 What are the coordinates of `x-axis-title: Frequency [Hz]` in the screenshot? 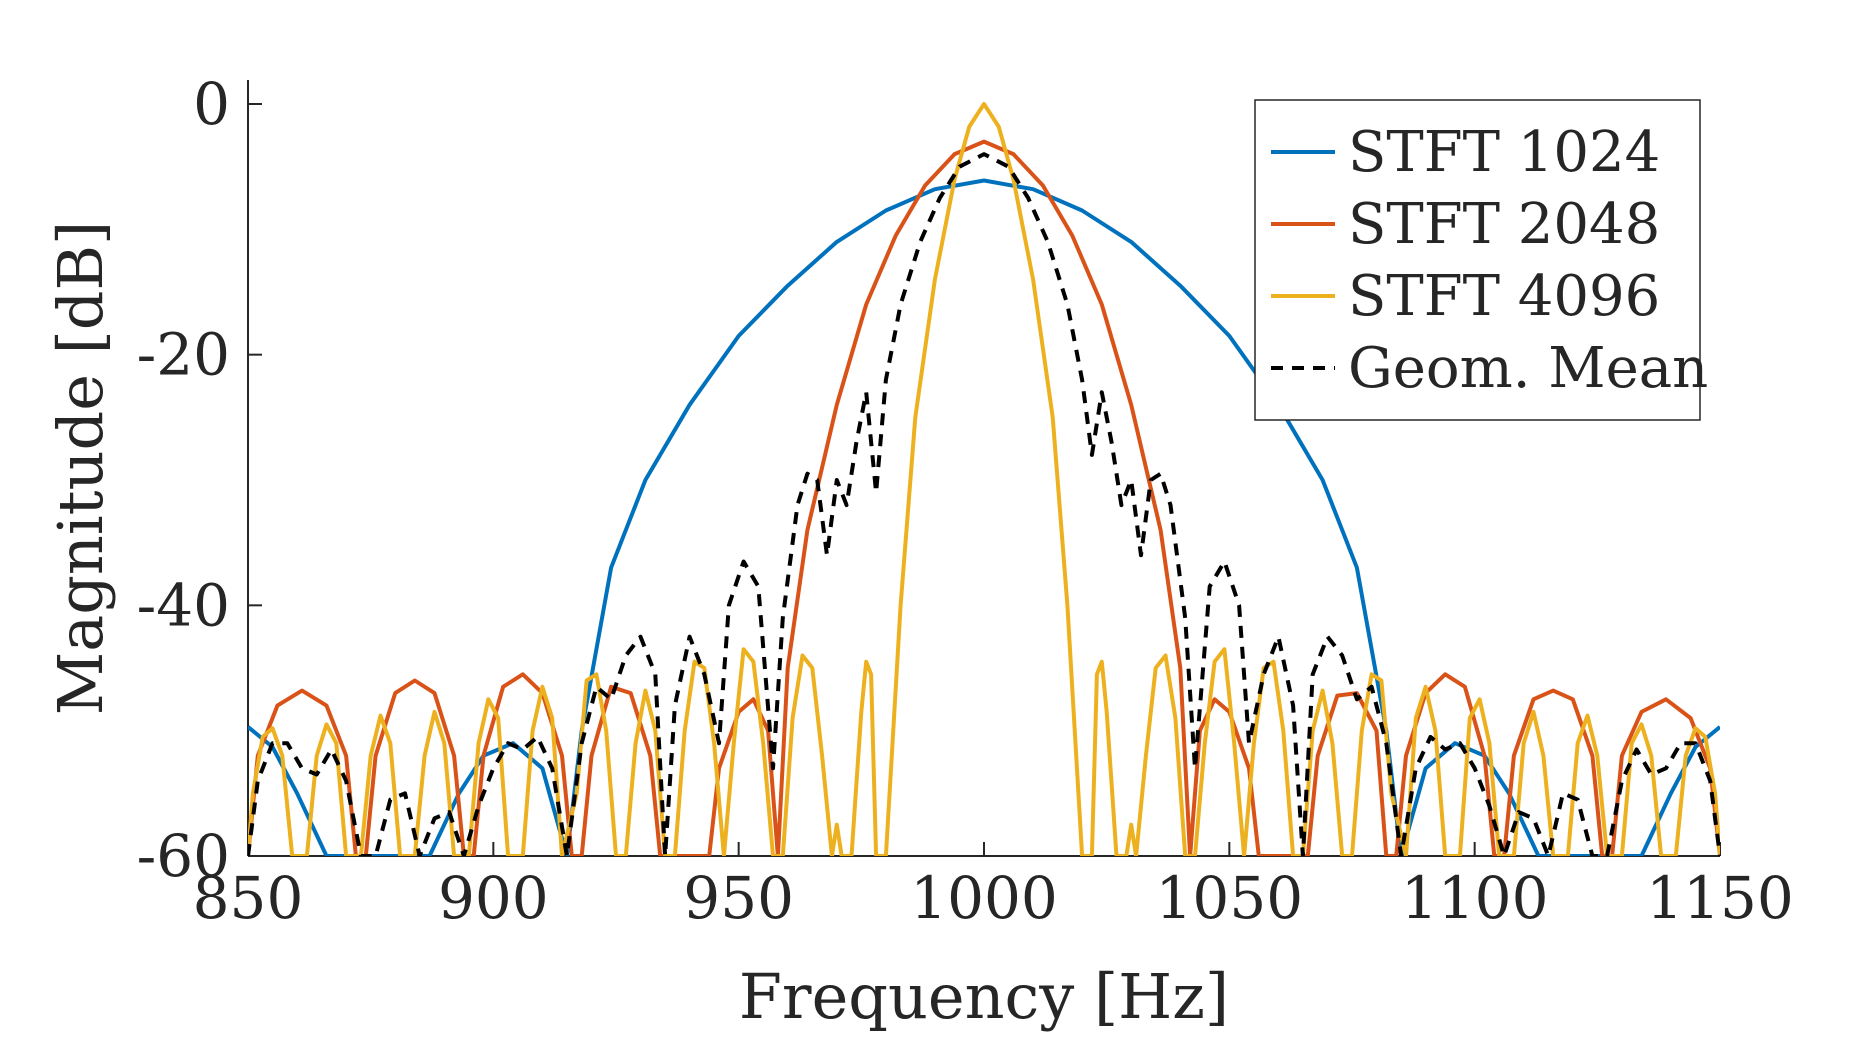 It's located at (984, 996).